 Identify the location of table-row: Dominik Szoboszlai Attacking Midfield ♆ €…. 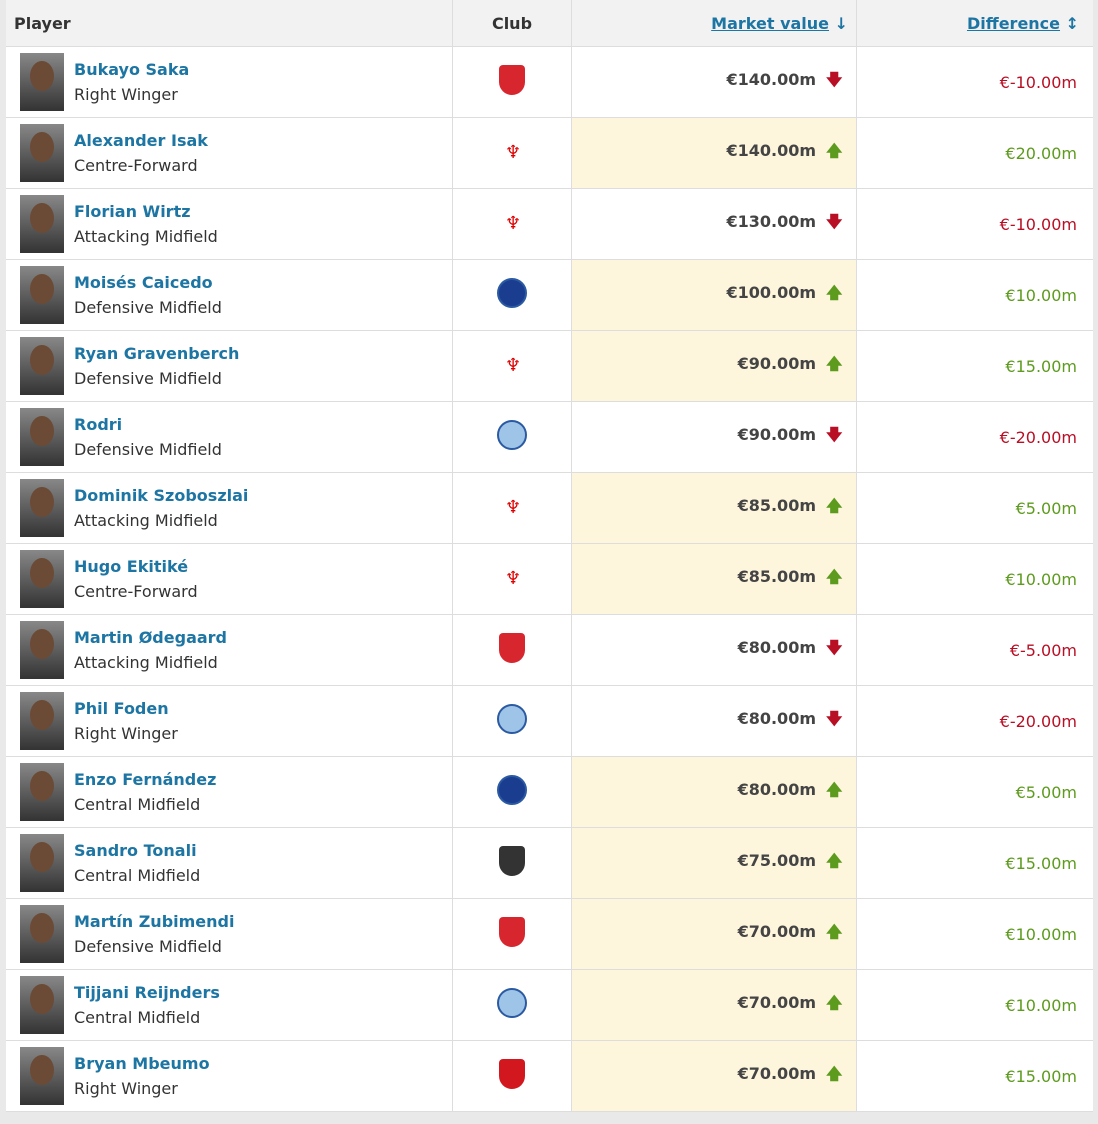
(549, 508).